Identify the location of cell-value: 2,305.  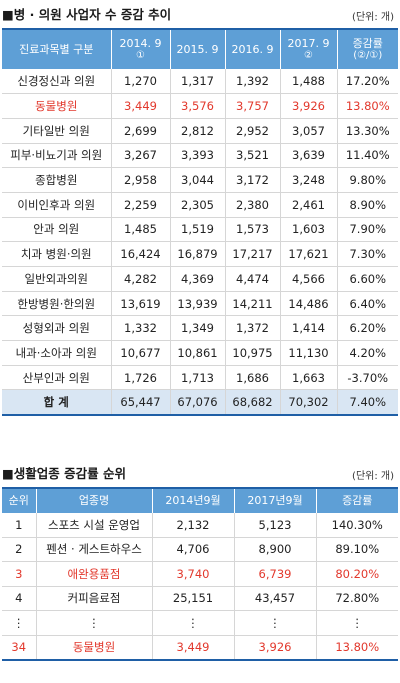
(197, 205).